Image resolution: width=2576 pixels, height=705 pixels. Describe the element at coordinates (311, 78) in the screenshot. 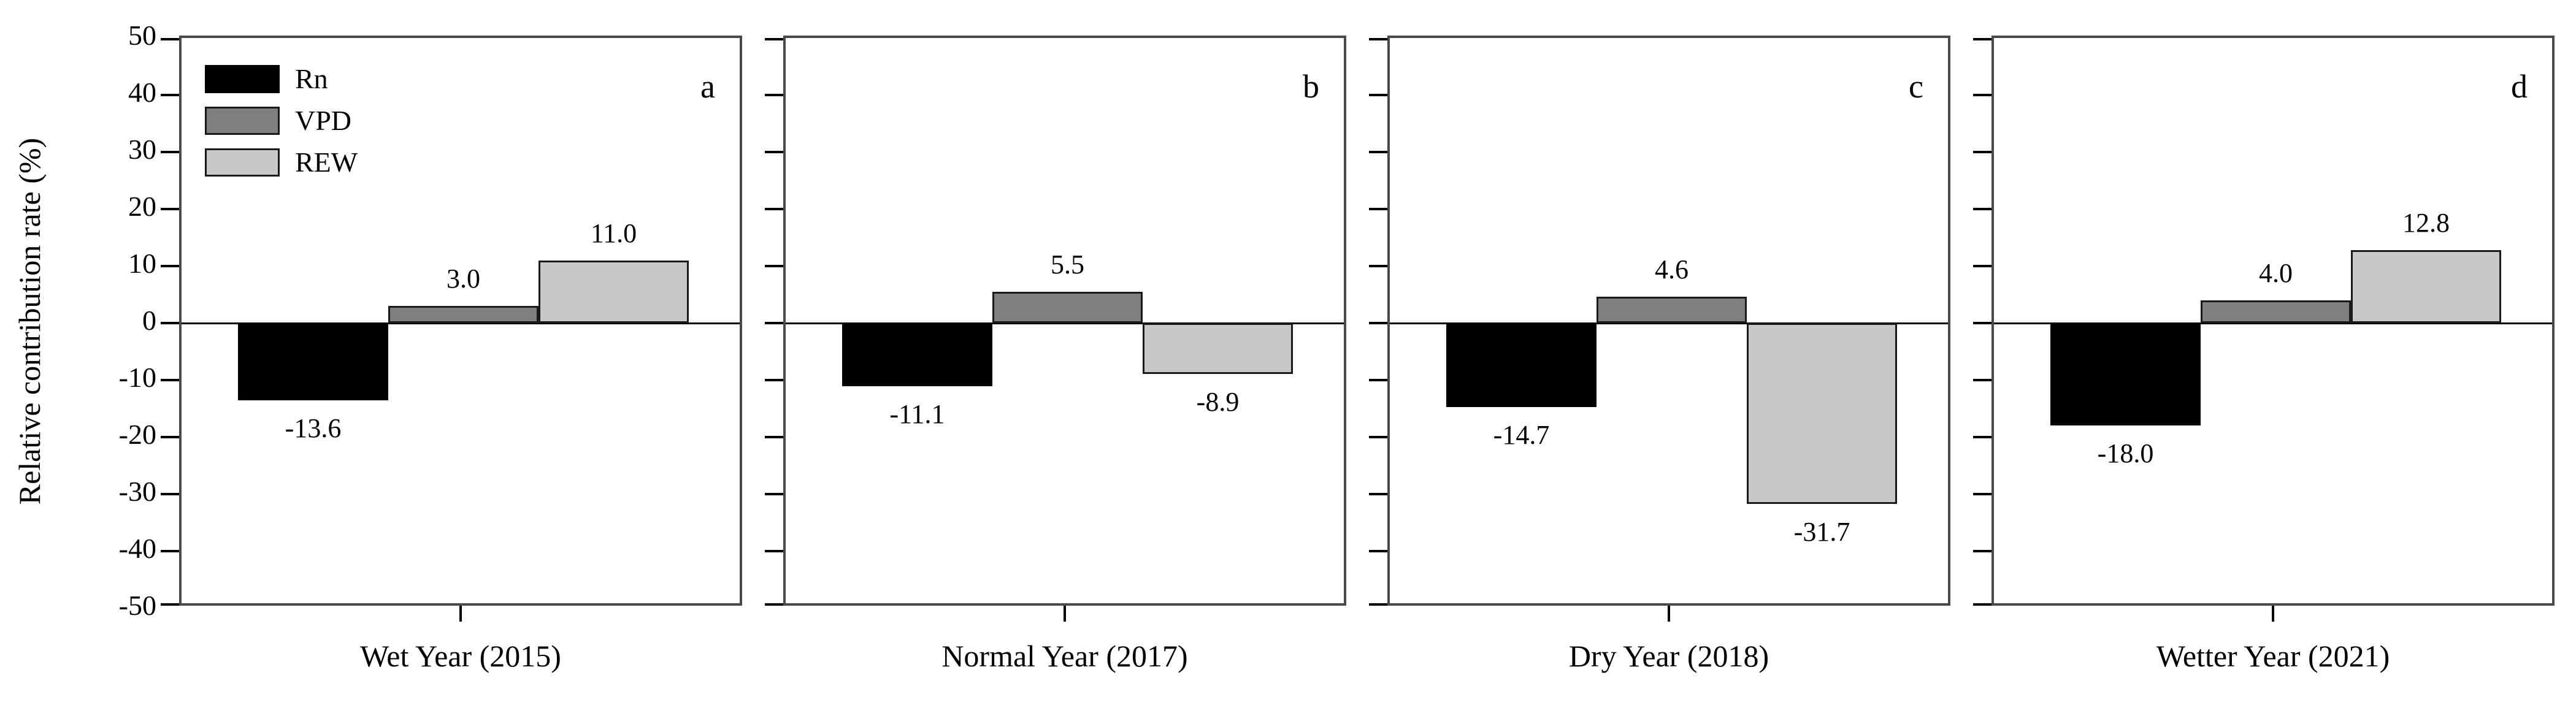

I see `legend-label-rn: Rn` at that location.